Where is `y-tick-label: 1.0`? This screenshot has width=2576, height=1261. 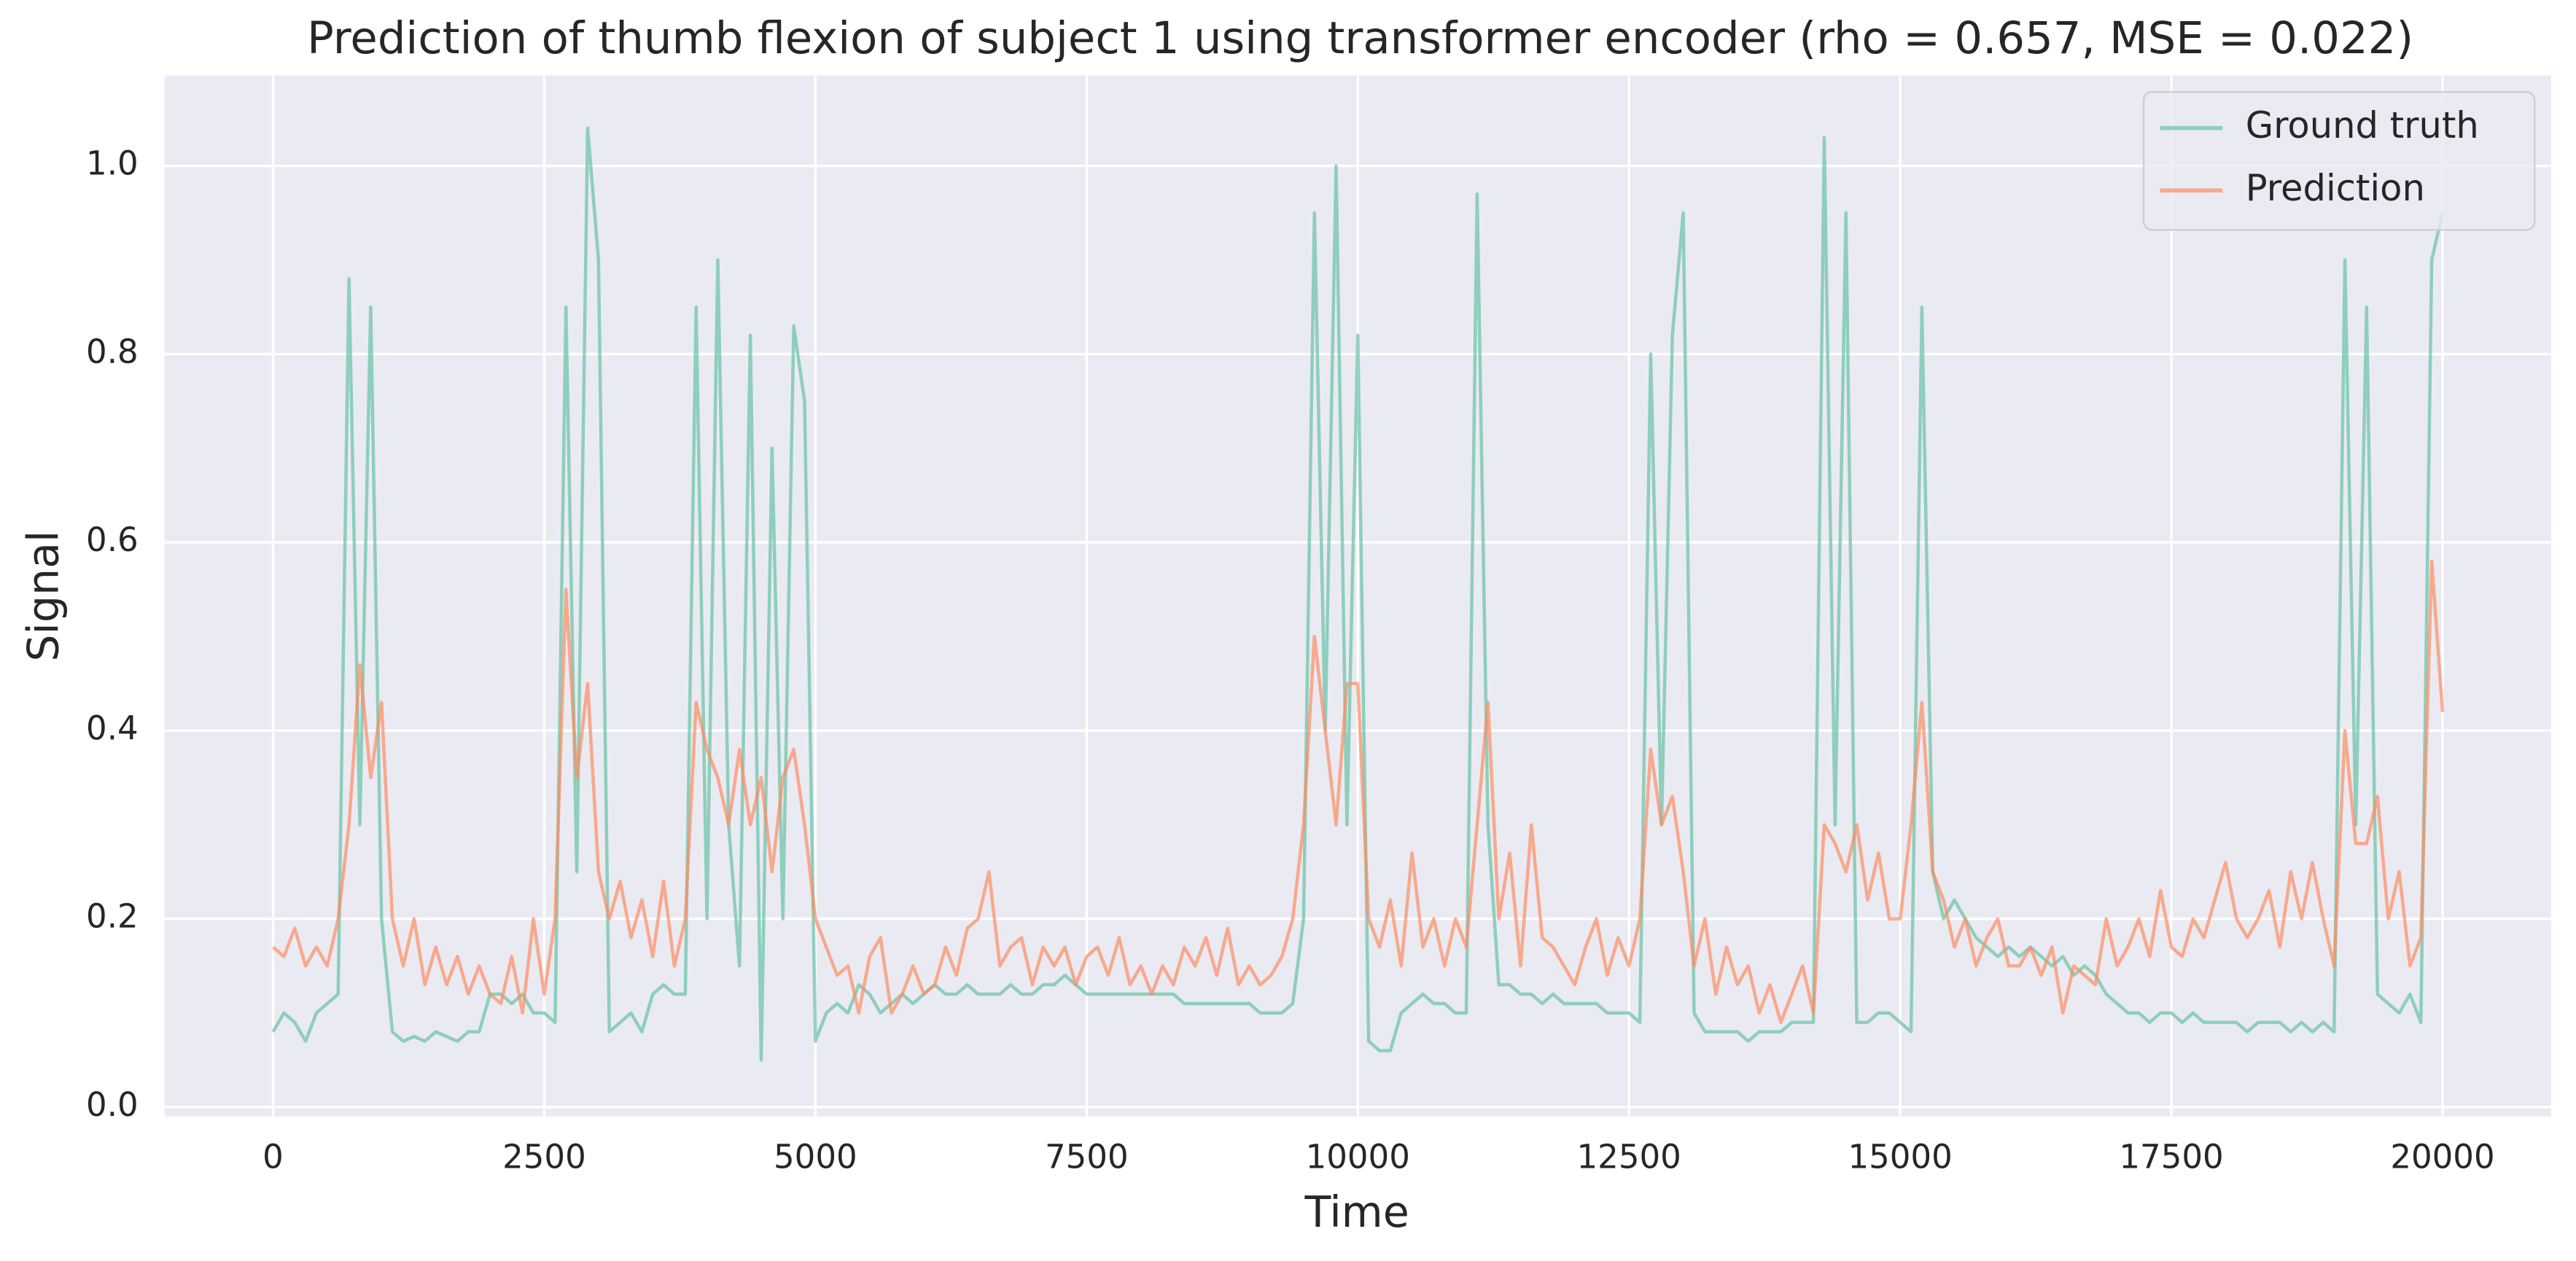
y-tick-label: 1.0 is located at coordinates (112, 163).